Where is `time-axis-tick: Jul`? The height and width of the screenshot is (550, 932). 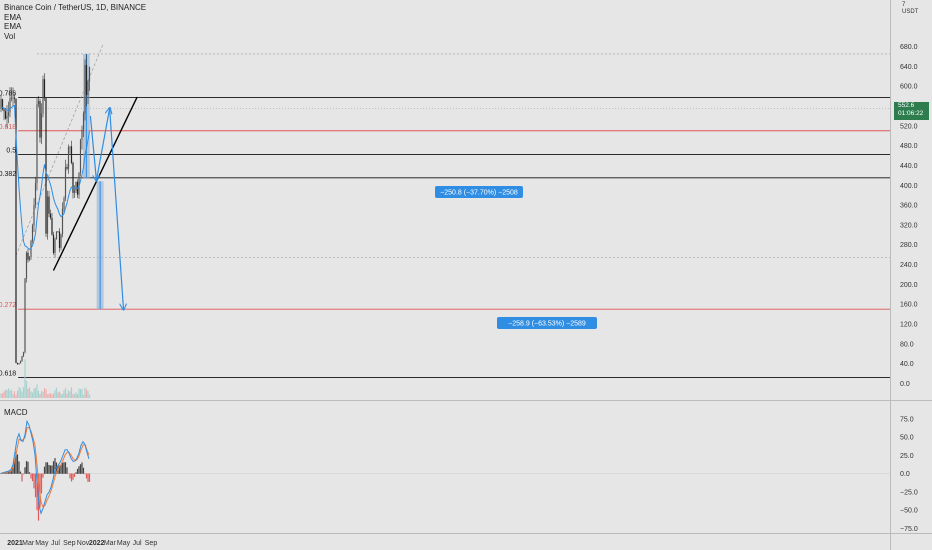
time-axis-tick: Jul is located at coordinates (55, 543).